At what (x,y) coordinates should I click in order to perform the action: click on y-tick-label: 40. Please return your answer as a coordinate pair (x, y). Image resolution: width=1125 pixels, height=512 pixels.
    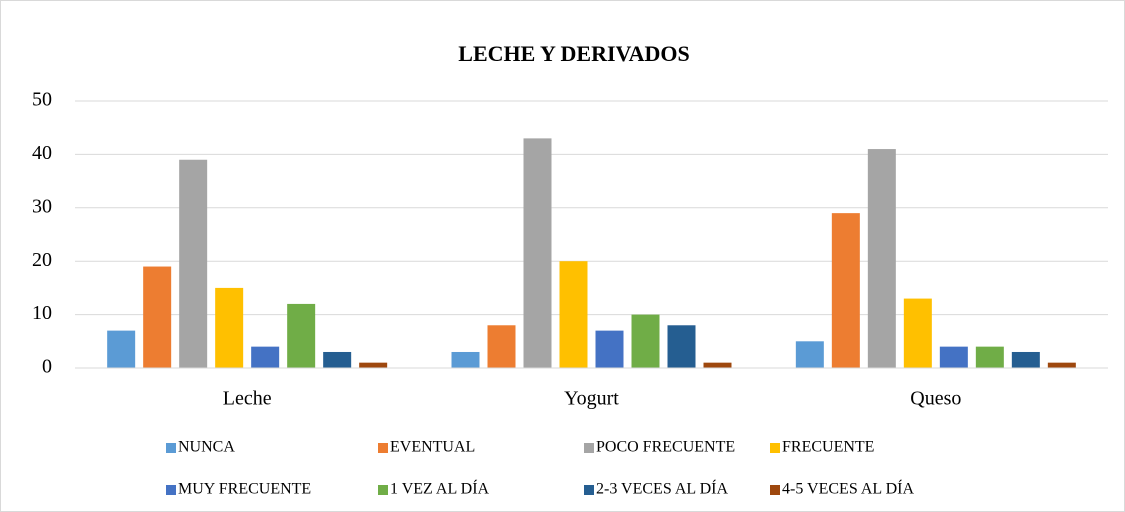
    Looking at the image, I should click on (42, 153).